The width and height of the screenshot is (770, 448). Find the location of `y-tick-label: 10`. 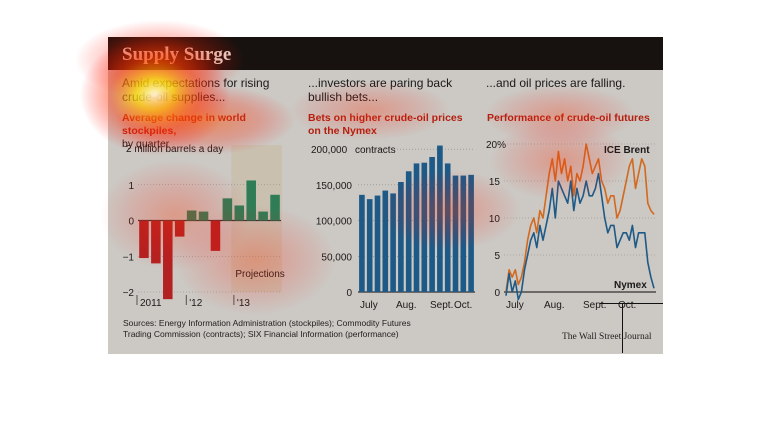

y-tick-label: 10 is located at coordinates (495, 219).